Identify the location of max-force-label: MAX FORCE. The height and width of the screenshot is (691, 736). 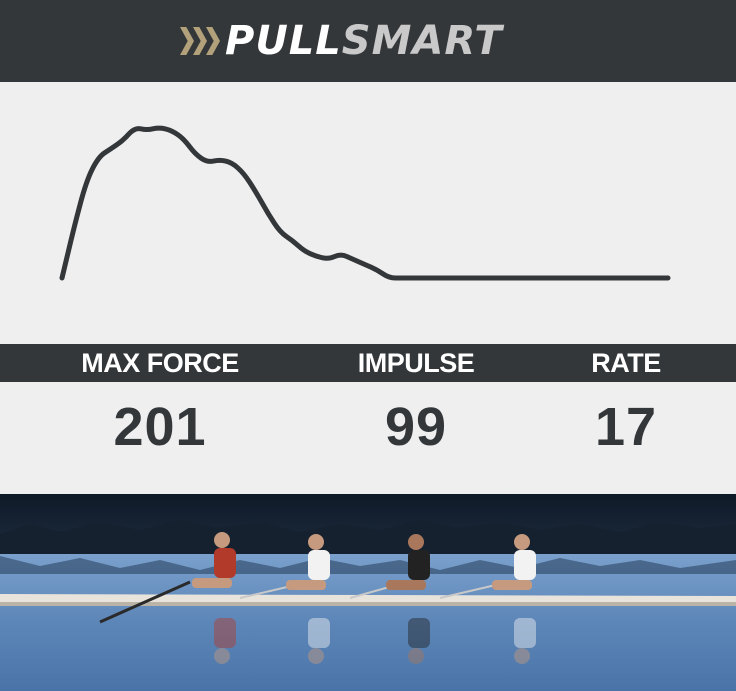
(160, 363).